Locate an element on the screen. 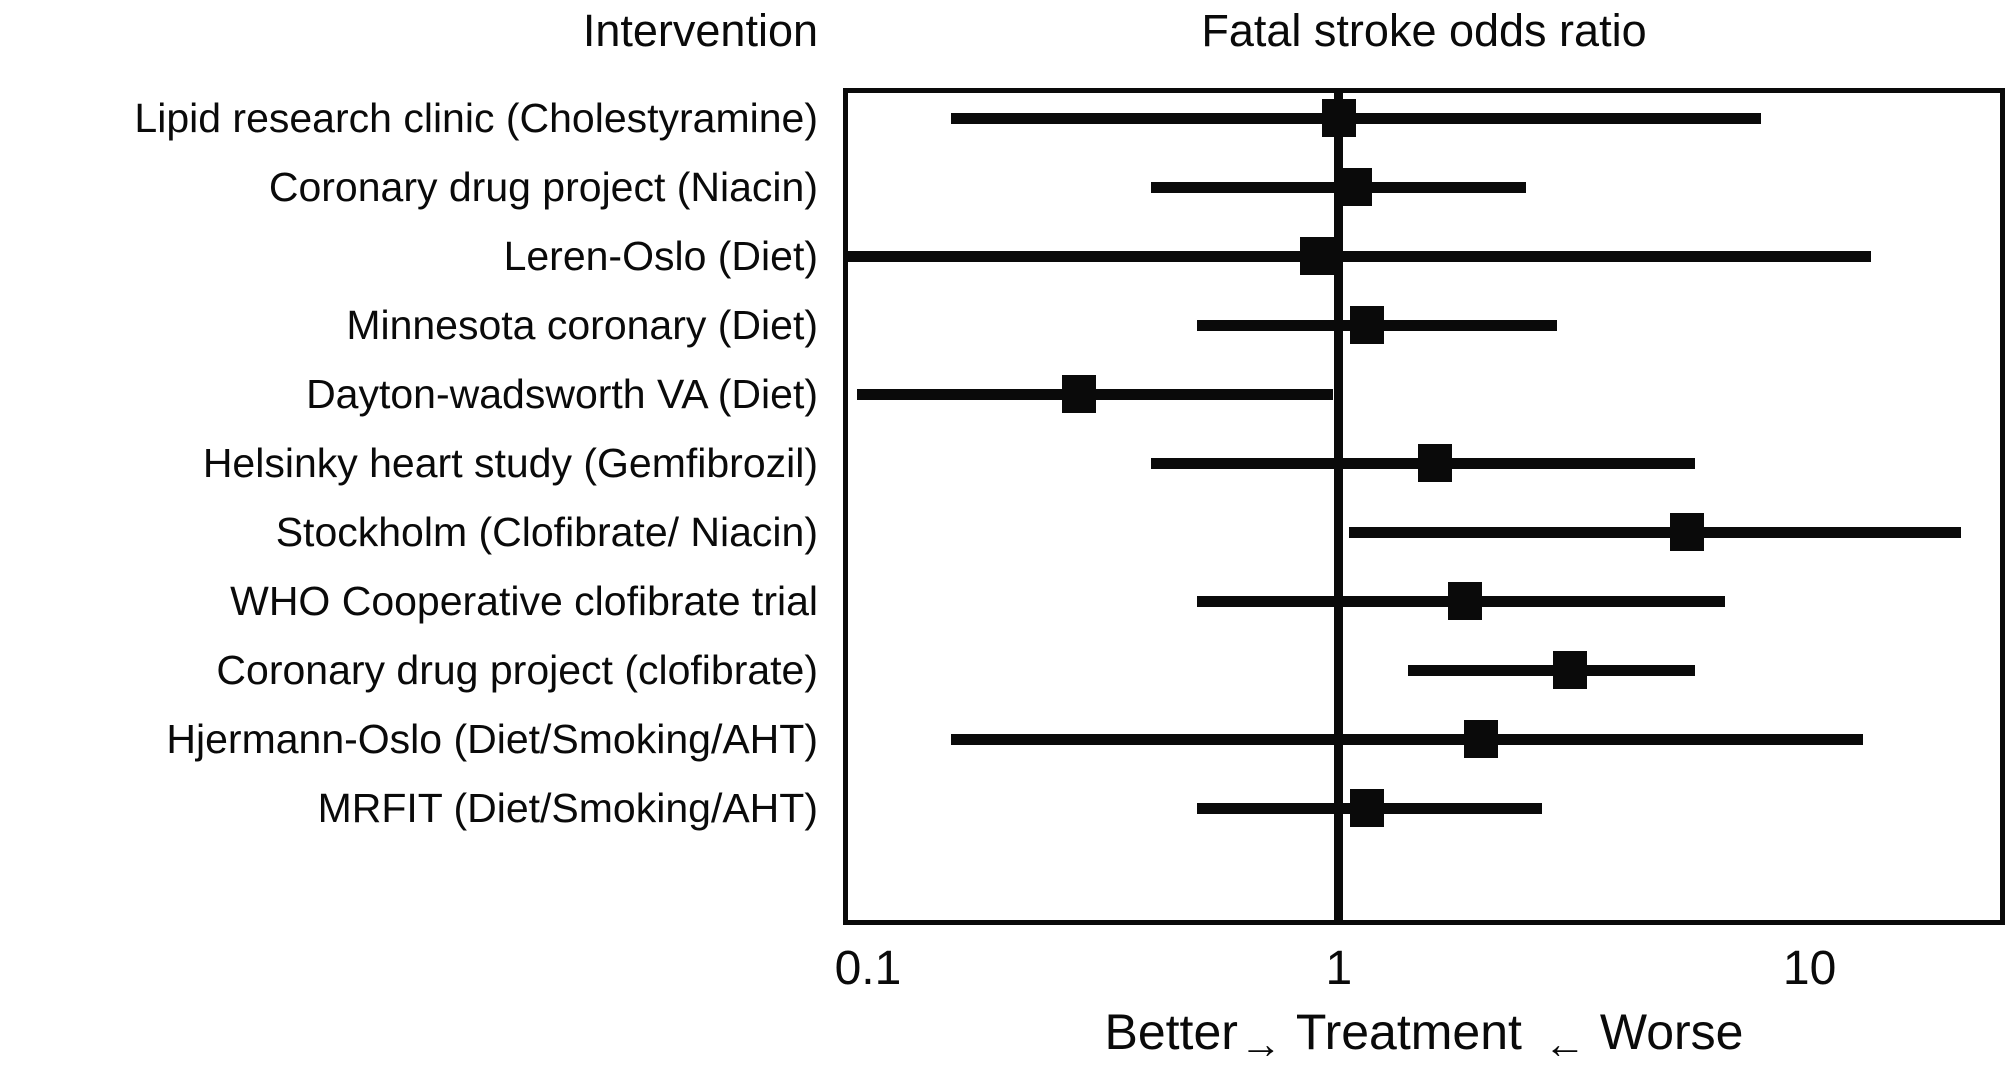  study-label: Coronary drug project (clofibrate) is located at coordinates (517, 669).